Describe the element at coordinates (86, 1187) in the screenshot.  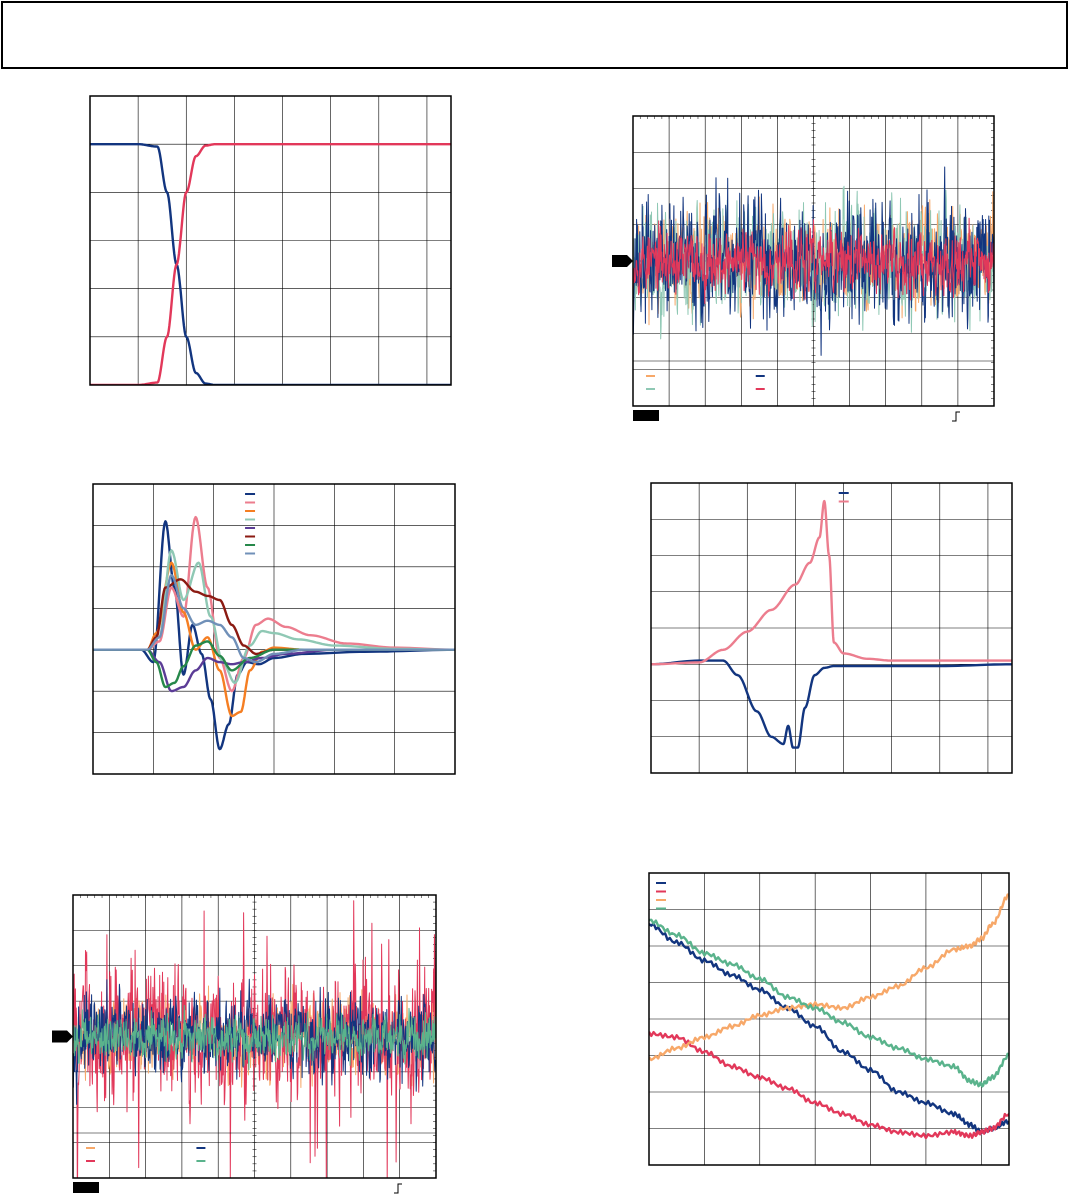
I see `chart5-channel-box` at that location.